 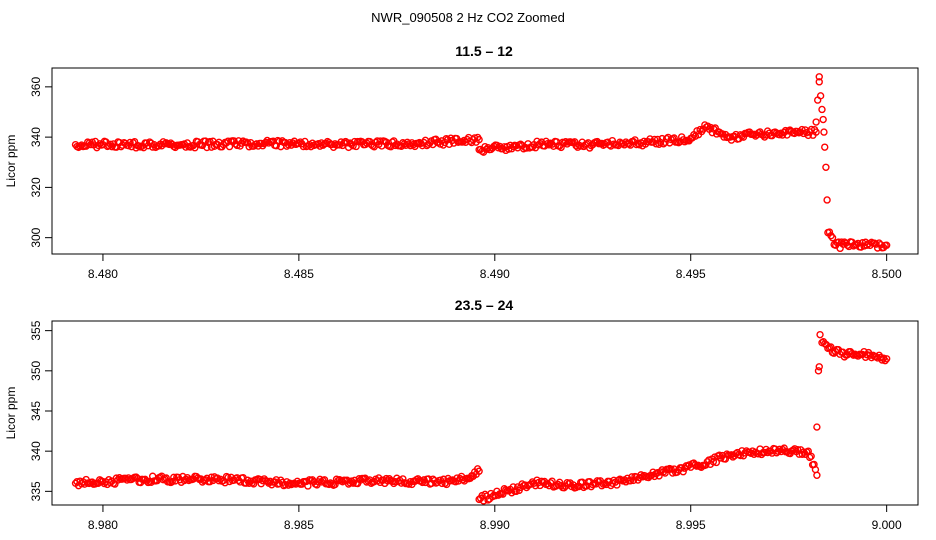 I want to click on x-tick-label: 8.980, so click(x=103, y=525).